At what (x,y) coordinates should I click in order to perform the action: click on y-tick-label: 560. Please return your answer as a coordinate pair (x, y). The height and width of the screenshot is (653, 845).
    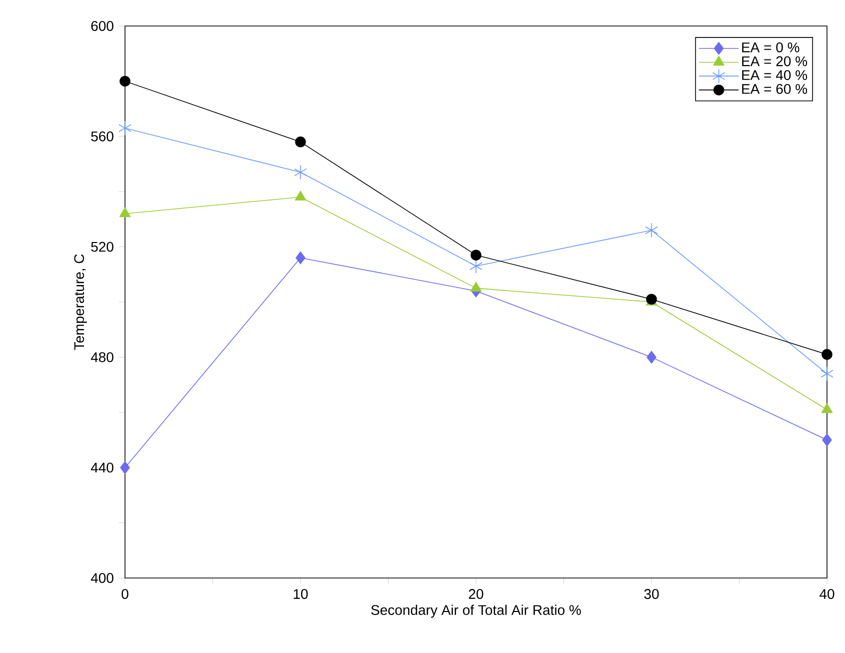
    Looking at the image, I should click on (102, 136).